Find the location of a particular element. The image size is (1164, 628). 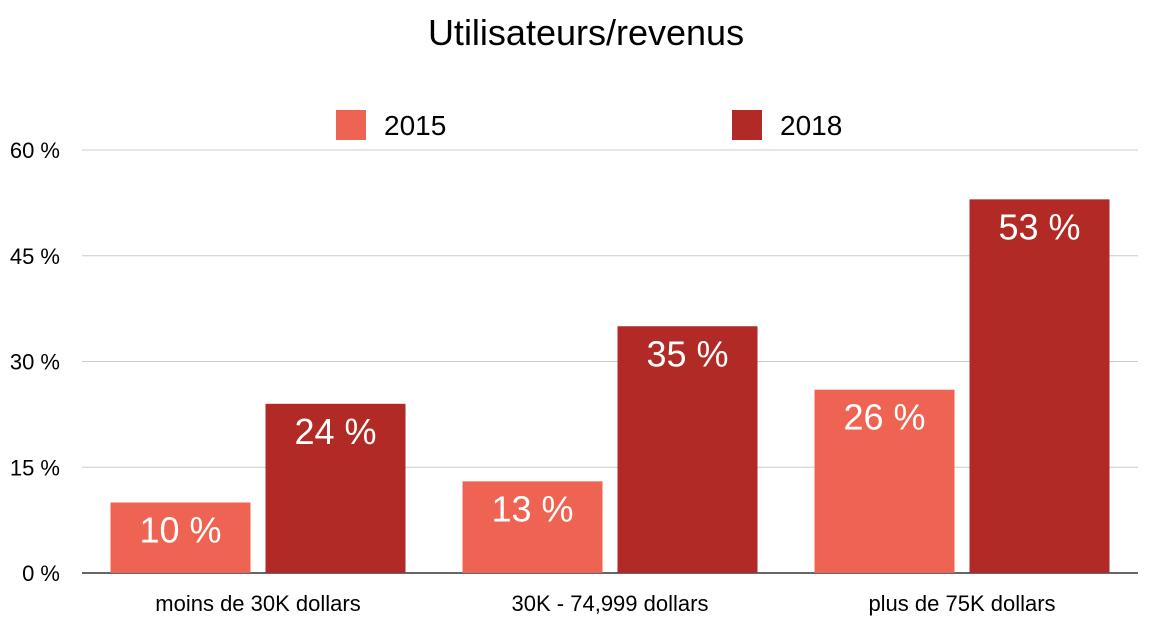

y-tick-label: 30 % is located at coordinates (35, 362).